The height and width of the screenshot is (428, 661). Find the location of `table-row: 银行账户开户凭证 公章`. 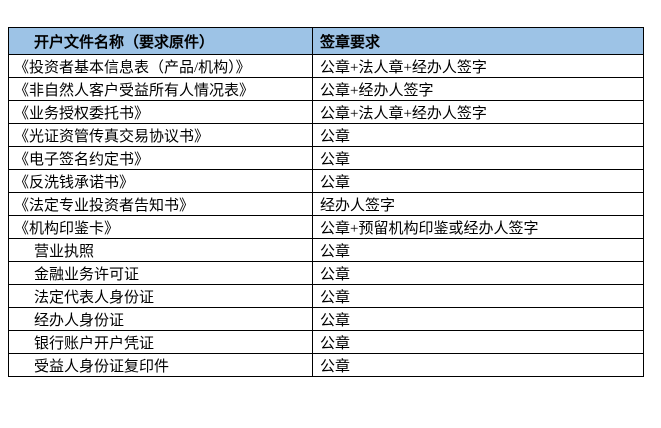

table-row: 银行账户开户凭证 公章 is located at coordinates (326, 342).